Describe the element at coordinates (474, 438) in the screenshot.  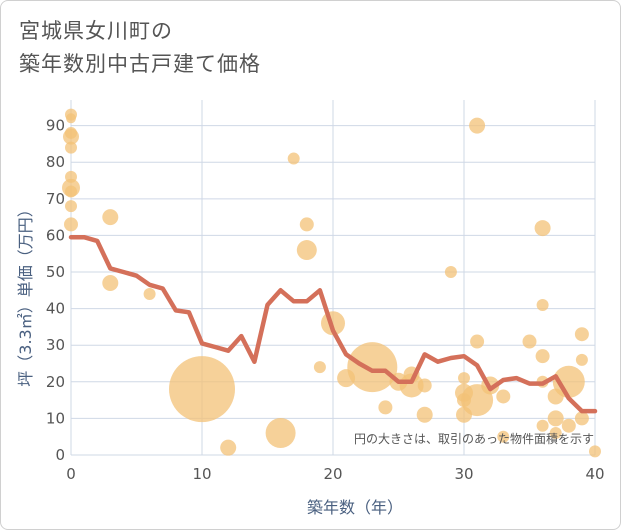
I see `bubble-size-note: 円の大きさは、取引のあった物件面積を示す` at that location.